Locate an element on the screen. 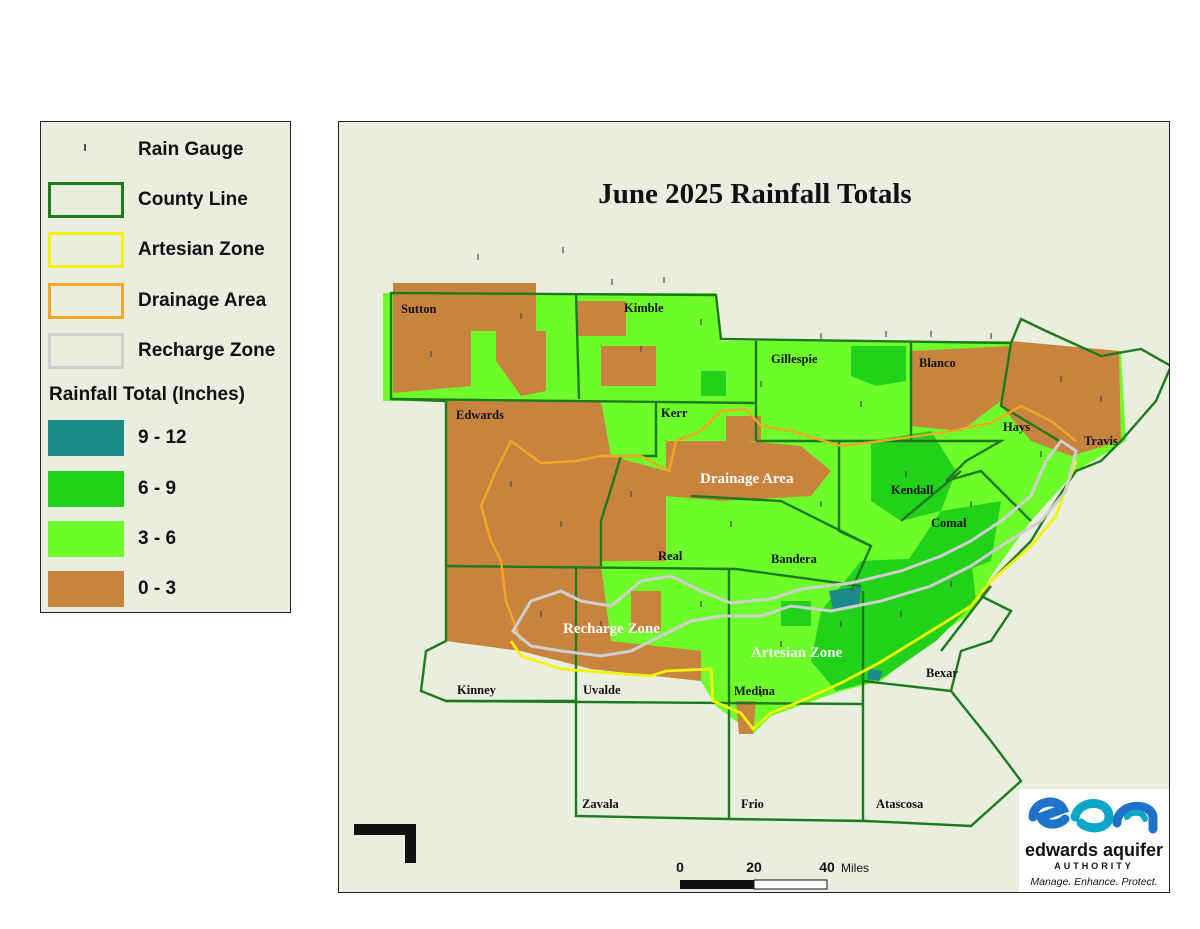  legend-county-line: County Line is located at coordinates (165, 200).